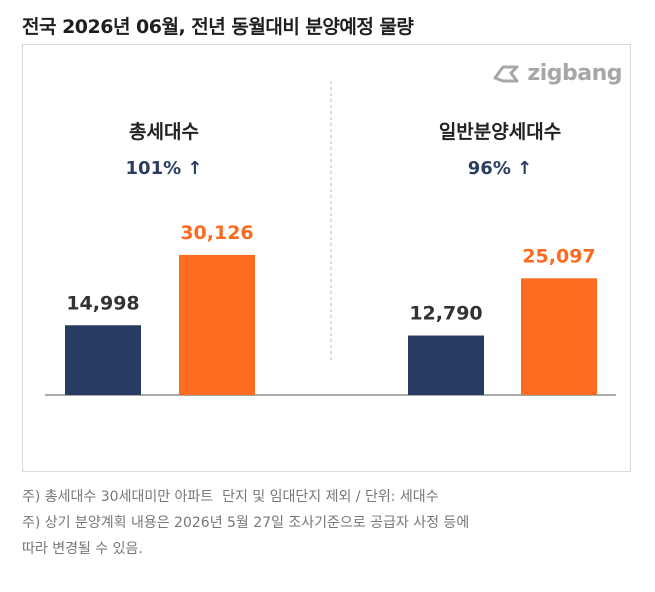  I want to click on zigbang-logo-icon, so click(506, 73).